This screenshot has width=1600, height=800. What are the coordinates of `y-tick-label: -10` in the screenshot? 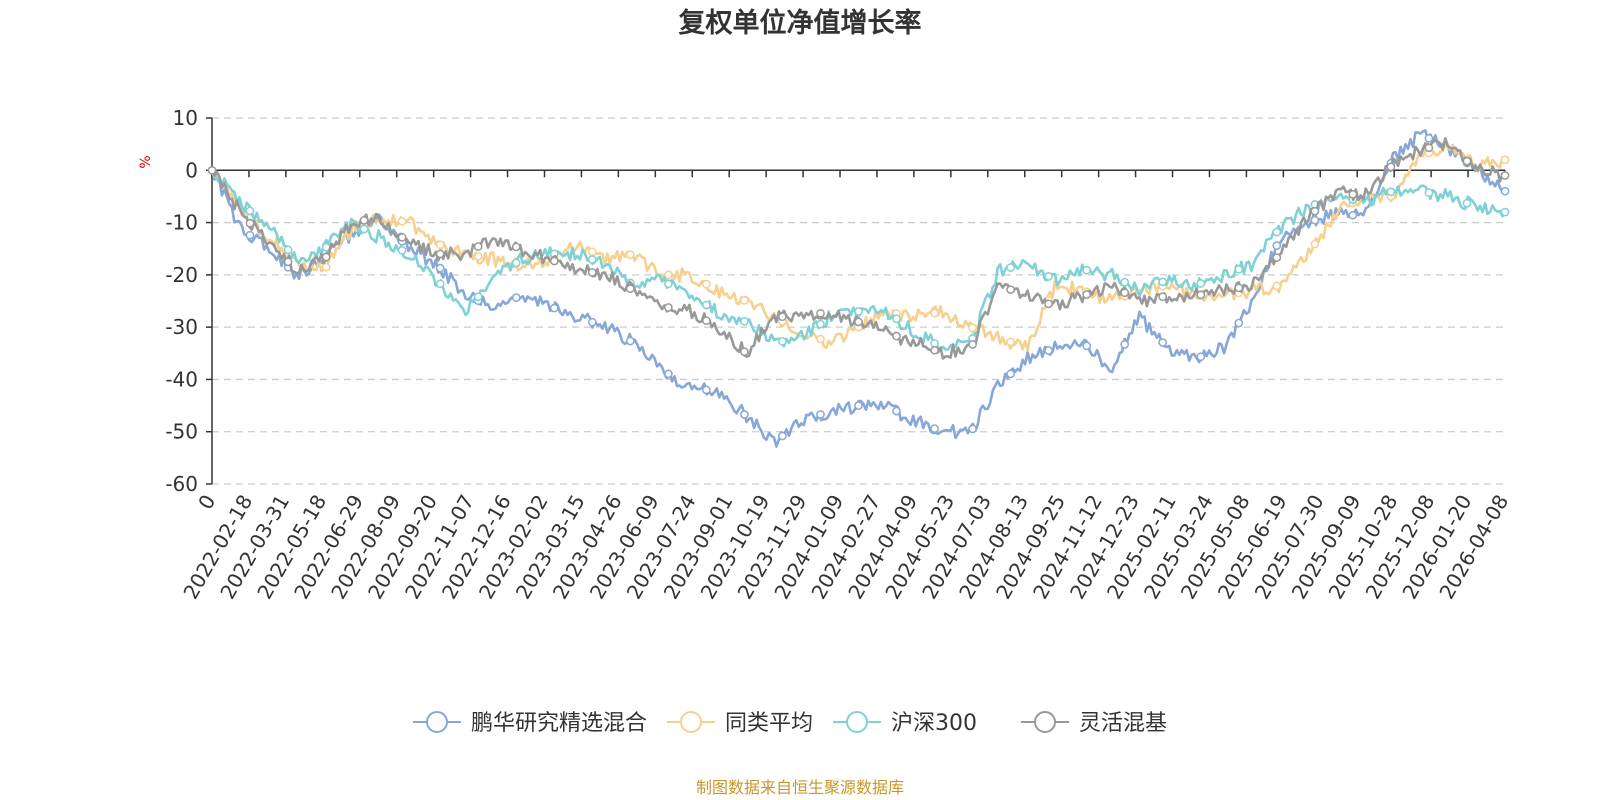 It's located at (181, 223).